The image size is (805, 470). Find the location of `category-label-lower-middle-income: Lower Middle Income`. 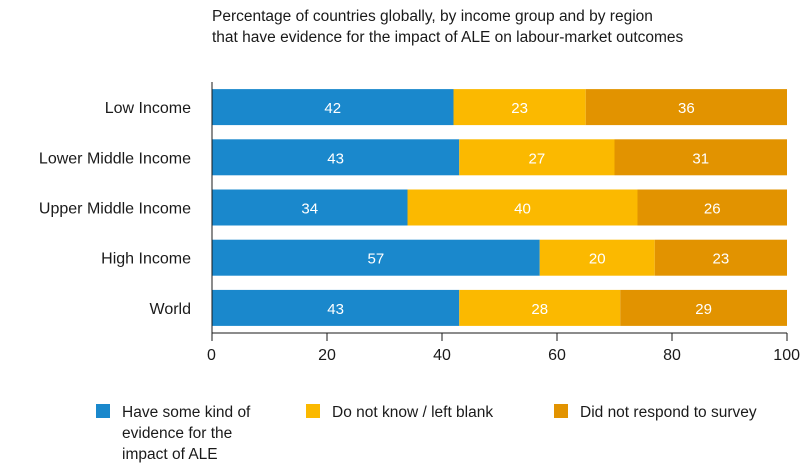

category-label-lower-middle-income: Lower Middle Income is located at coordinates (115, 158).